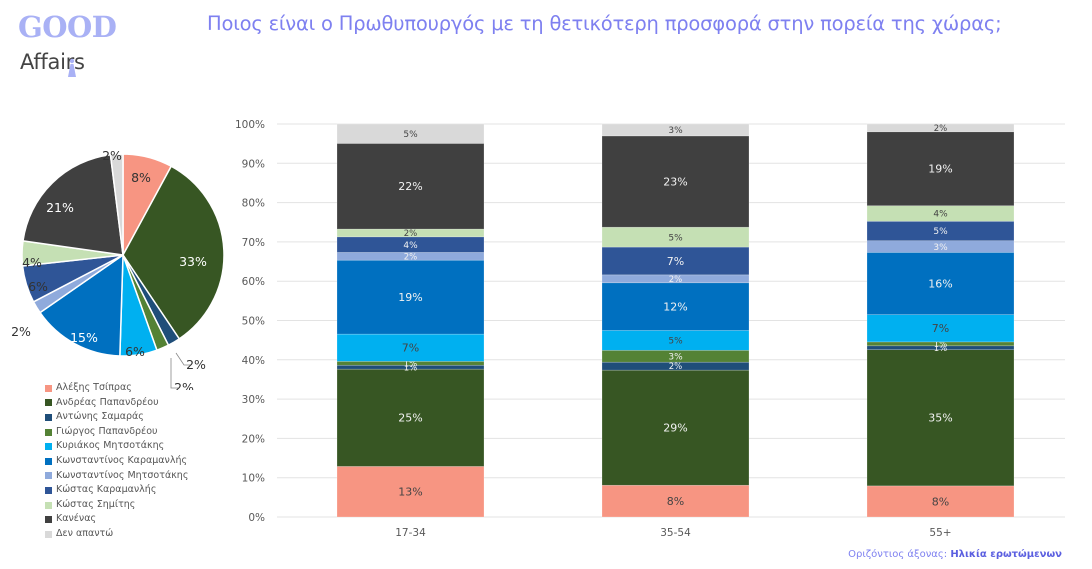  I want to click on legend-label: Κωνσταντίνος Καραμανλής, so click(122, 460).